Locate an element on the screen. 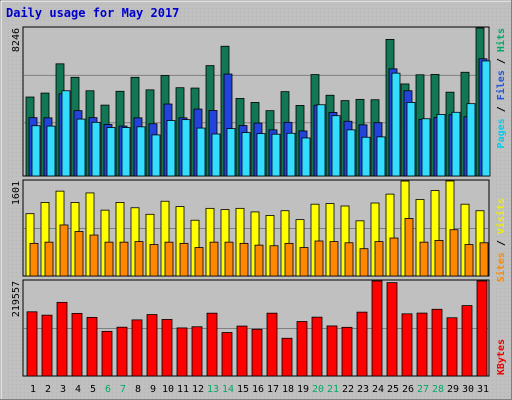 Image resolution: width=512 pixels, height=400 pixels. x-tick-label-28: 28 is located at coordinates (438, 389).